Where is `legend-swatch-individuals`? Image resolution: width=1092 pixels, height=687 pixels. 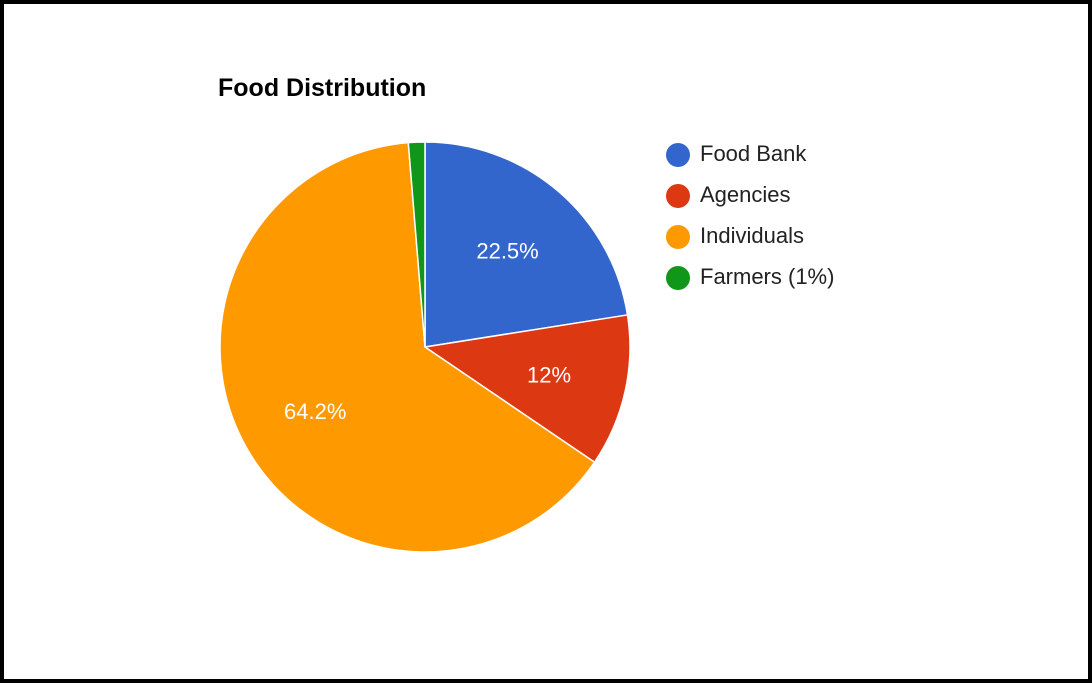 legend-swatch-individuals is located at coordinates (678, 237).